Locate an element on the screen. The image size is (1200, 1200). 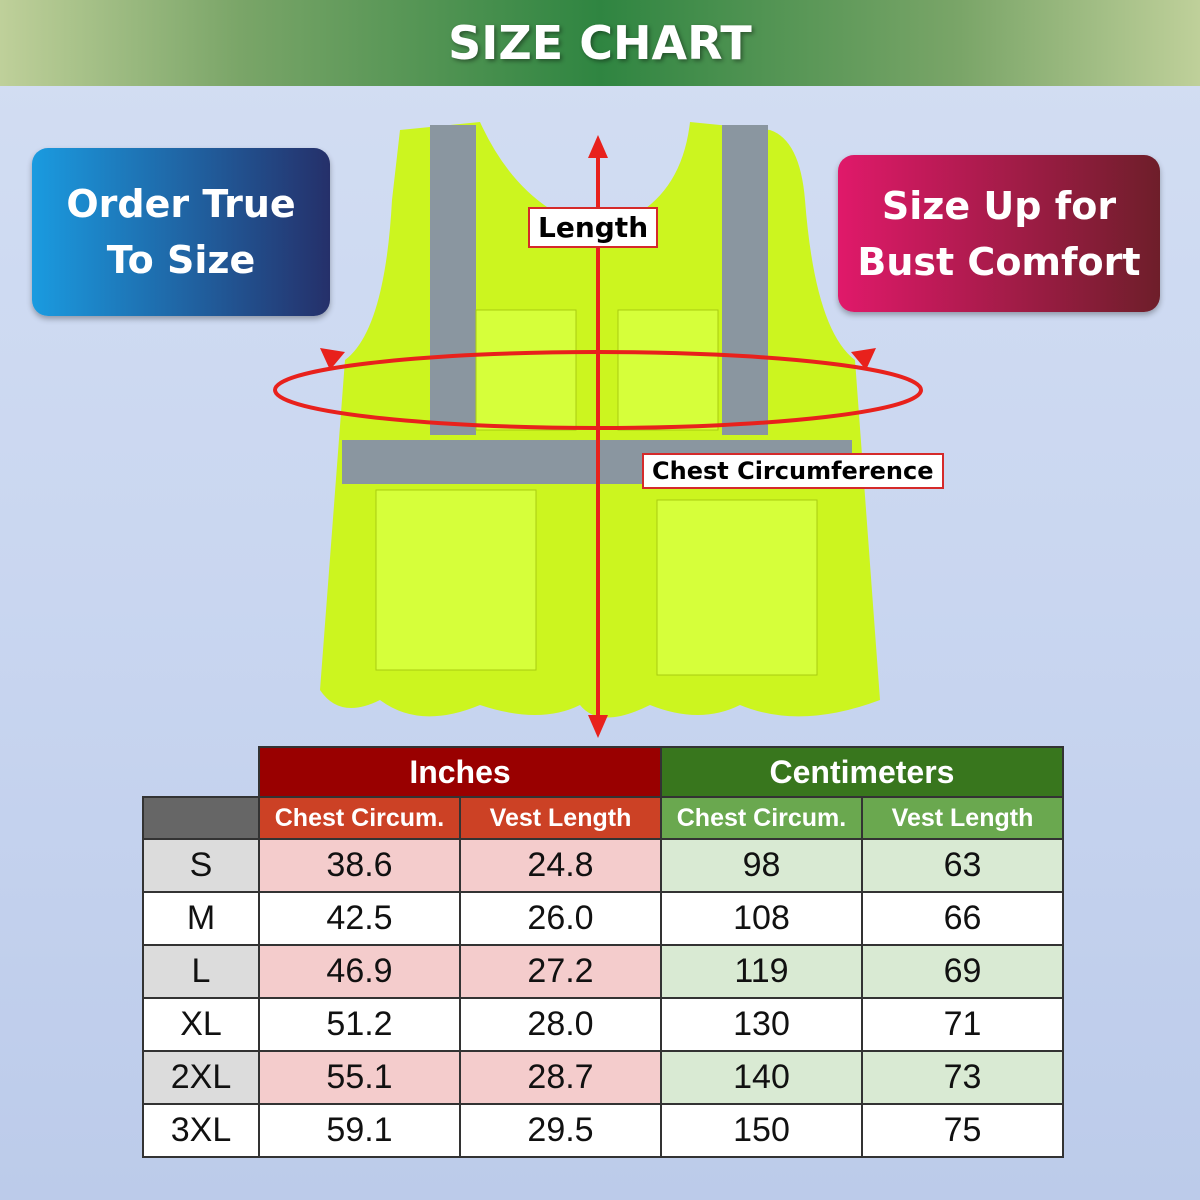
arrowhead-up-icon is located at coordinates (598, 146).